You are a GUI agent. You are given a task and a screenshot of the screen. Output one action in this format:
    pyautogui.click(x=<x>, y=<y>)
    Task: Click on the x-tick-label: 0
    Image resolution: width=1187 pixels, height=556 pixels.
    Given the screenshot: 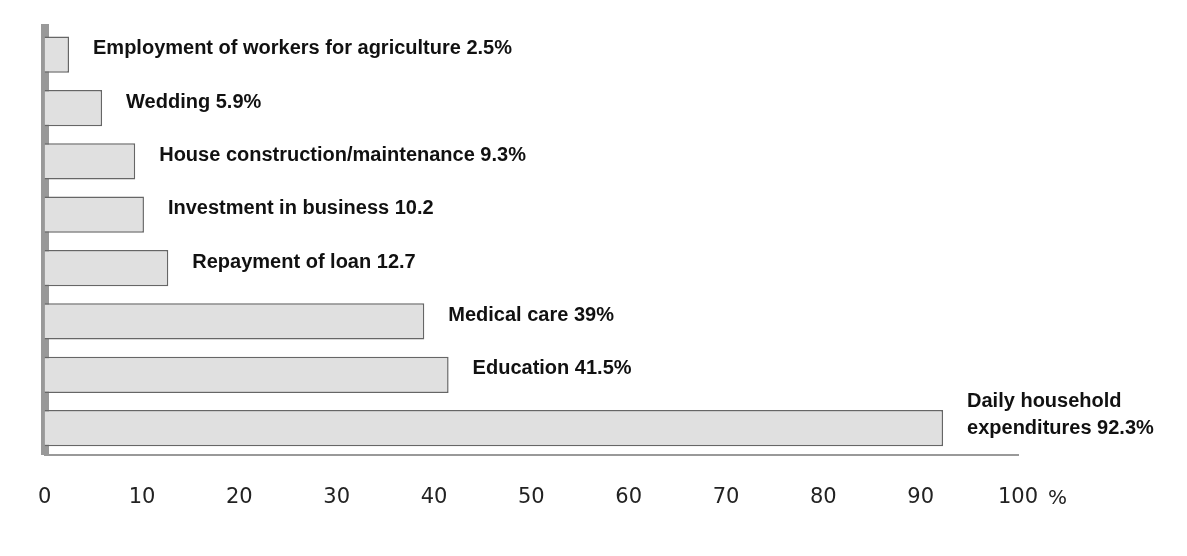 What is the action you would take?
    pyautogui.click(x=44, y=495)
    